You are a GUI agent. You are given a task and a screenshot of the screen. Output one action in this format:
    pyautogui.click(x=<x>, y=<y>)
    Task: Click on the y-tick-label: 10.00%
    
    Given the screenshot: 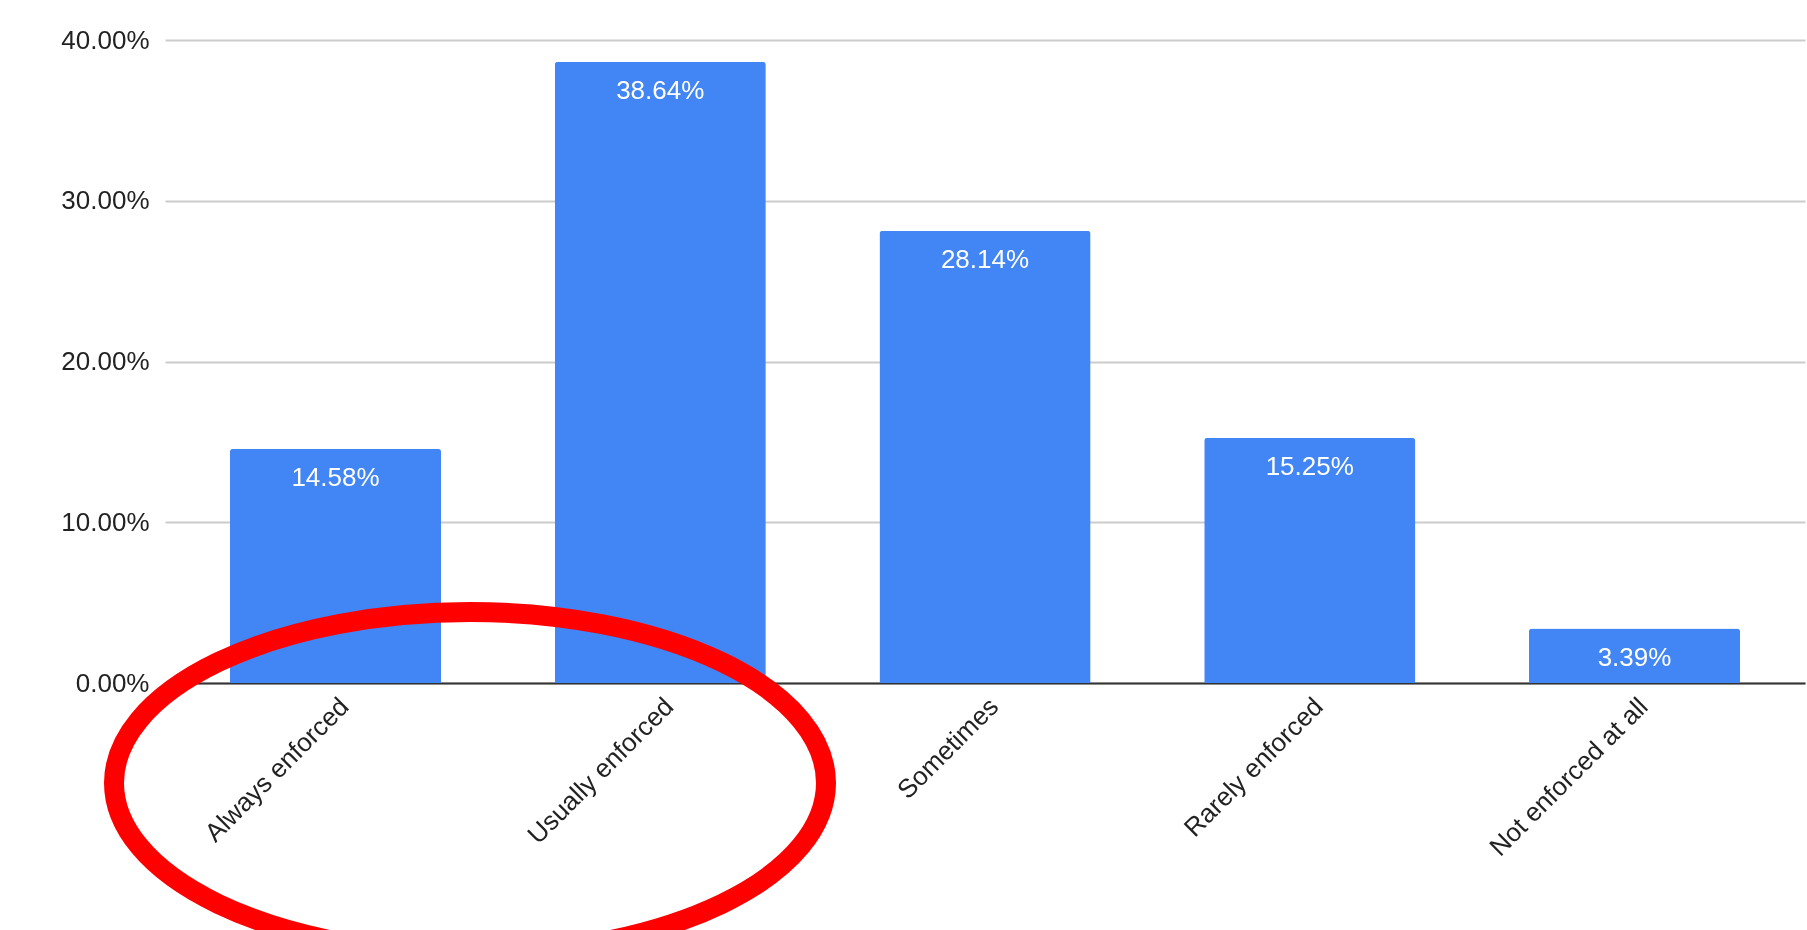 What is the action you would take?
    pyautogui.click(x=105, y=521)
    